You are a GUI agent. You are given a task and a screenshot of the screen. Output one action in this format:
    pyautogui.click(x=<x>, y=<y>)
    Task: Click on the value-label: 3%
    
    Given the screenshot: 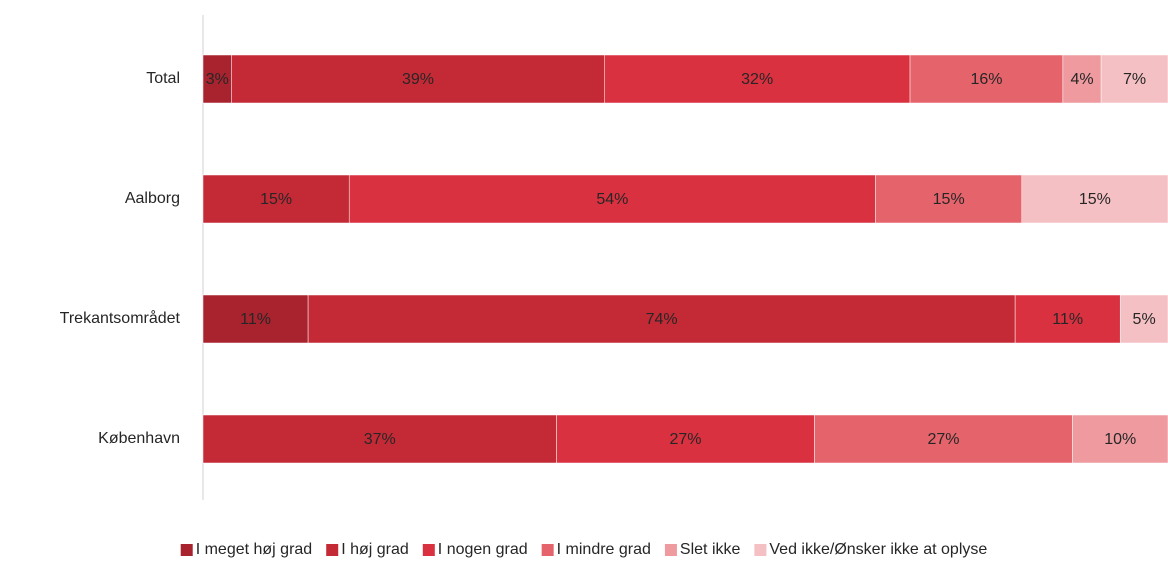 What is the action you would take?
    pyautogui.click(x=217, y=79)
    